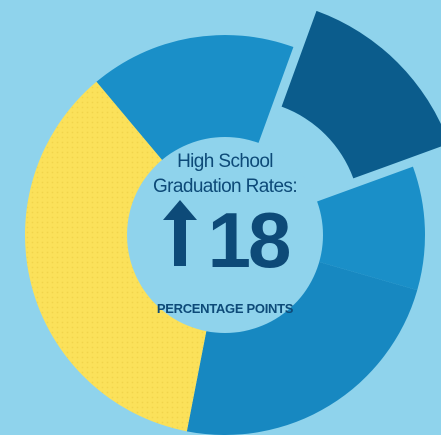 Image resolution: width=441 pixels, height=435 pixels. What do you see at coordinates (361, 94) in the screenshot?
I see `exploded-segment` at bounding box center [361, 94].